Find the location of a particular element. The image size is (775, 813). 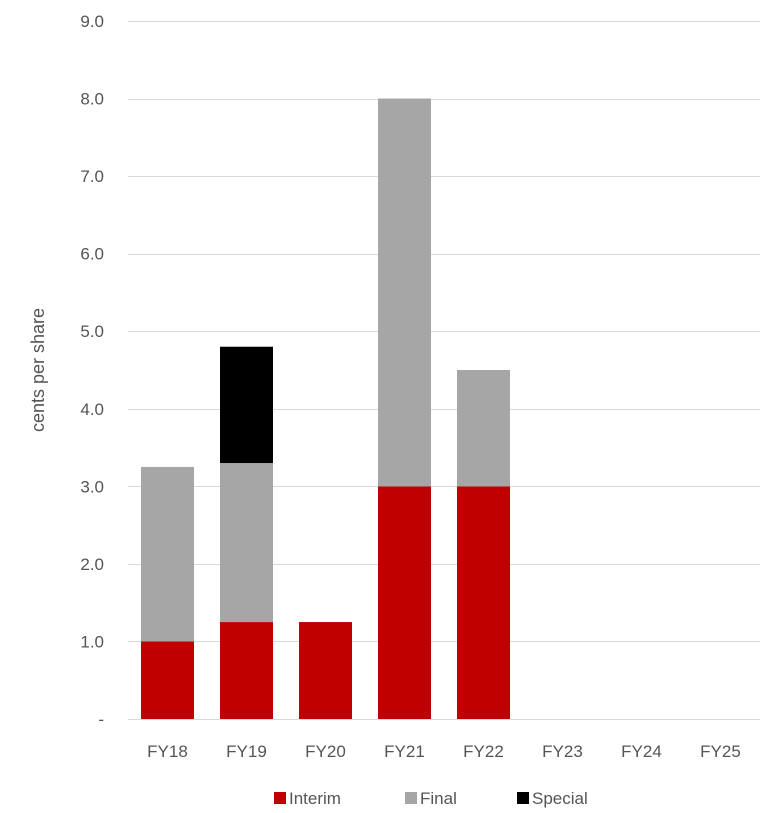

x-tick-label: FY23 is located at coordinates (562, 751).